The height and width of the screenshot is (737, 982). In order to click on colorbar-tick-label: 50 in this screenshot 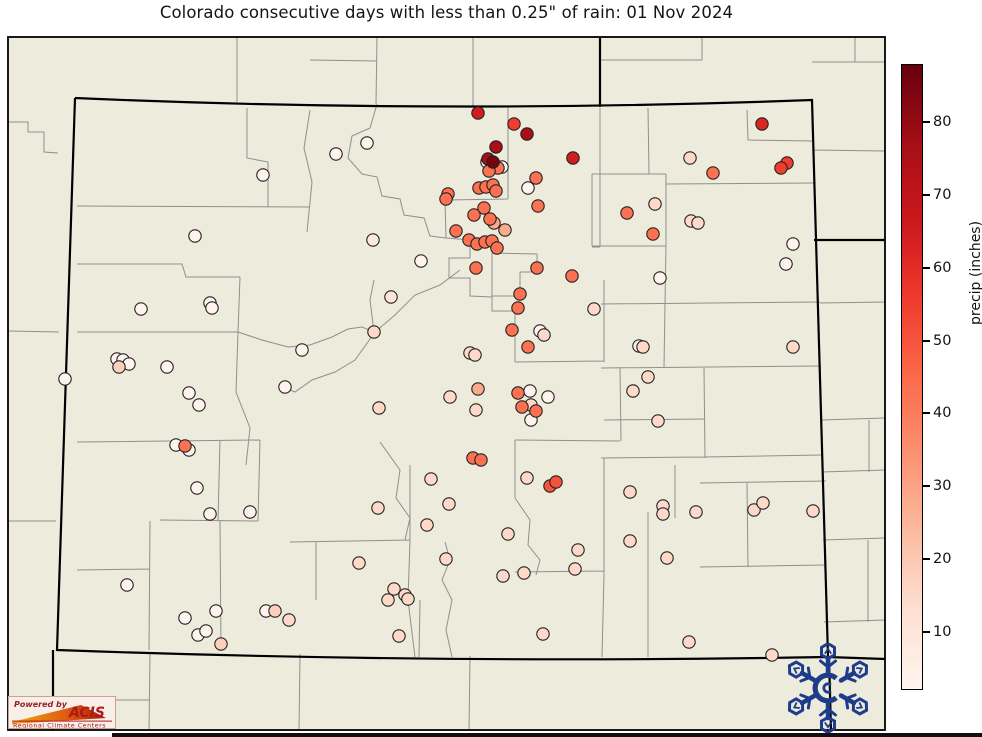, I will do `click(942, 340)`.